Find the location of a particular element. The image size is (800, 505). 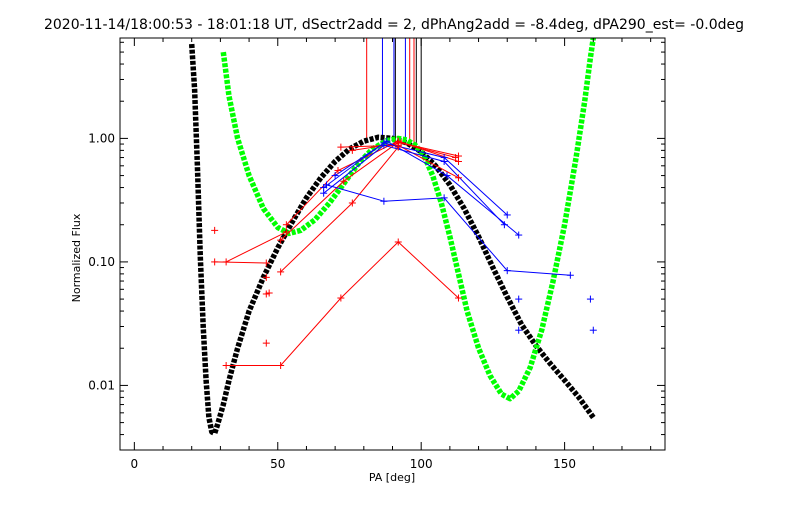

x-tick-label: 0 is located at coordinates (135, 464).